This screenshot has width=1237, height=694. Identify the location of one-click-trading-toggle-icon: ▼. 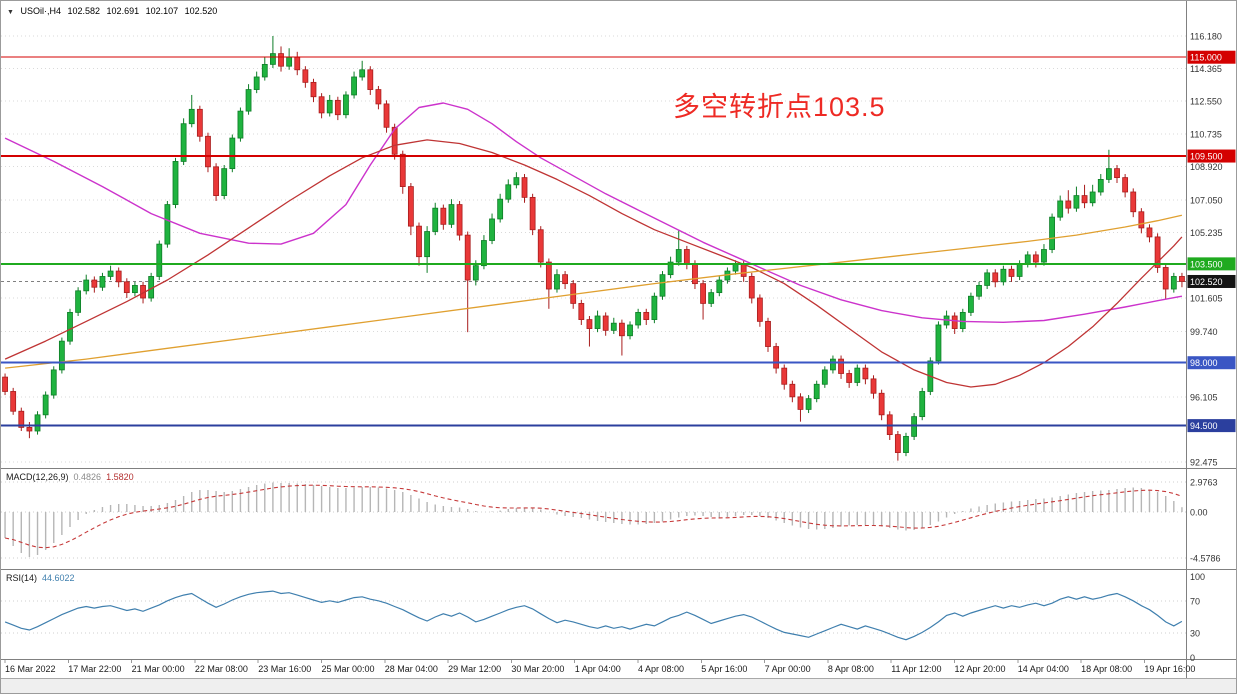
(10, 12).